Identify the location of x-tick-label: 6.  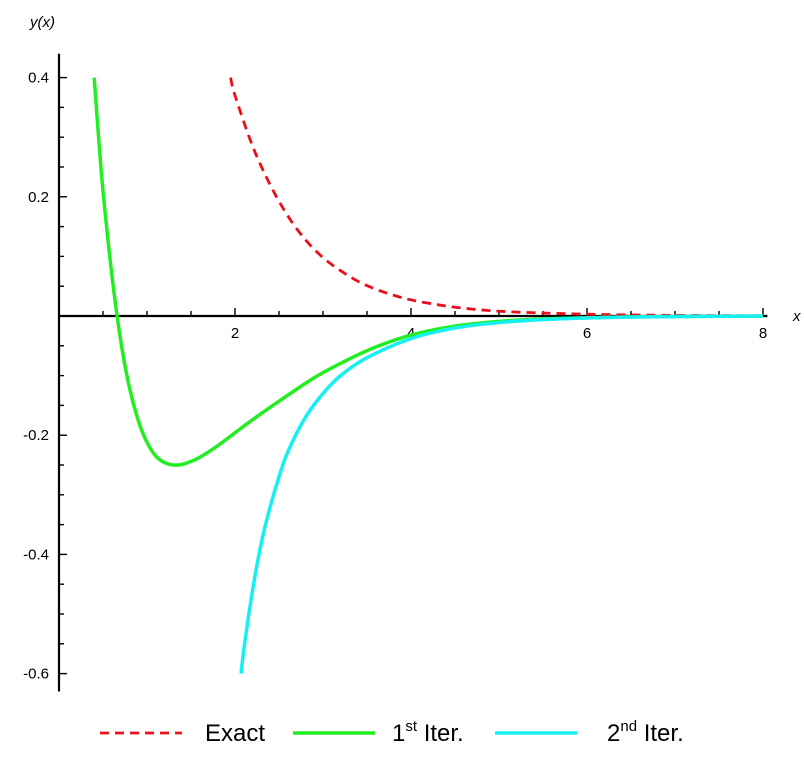
(587, 333).